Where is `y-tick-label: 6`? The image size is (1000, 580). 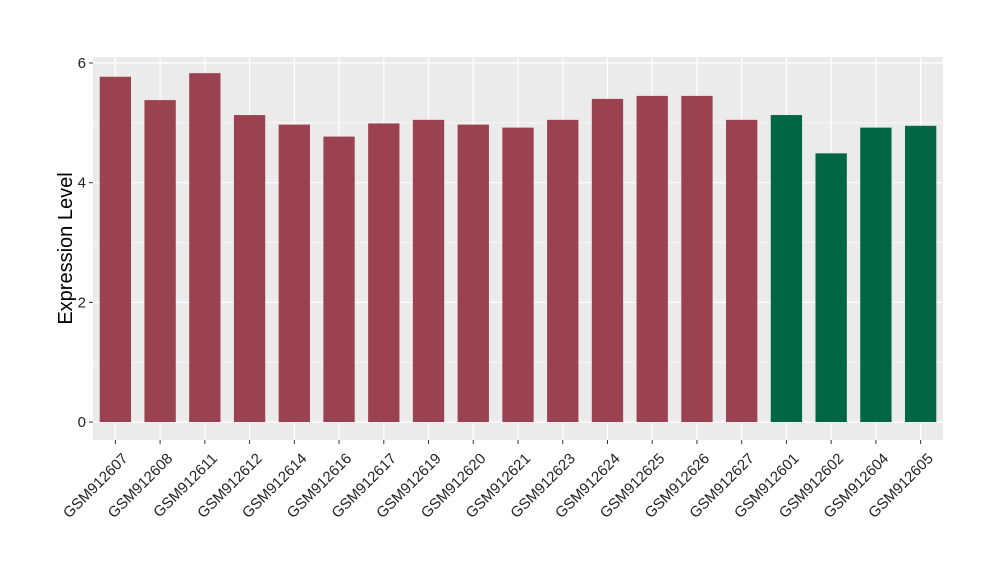
y-tick-label: 6 is located at coordinates (82, 63).